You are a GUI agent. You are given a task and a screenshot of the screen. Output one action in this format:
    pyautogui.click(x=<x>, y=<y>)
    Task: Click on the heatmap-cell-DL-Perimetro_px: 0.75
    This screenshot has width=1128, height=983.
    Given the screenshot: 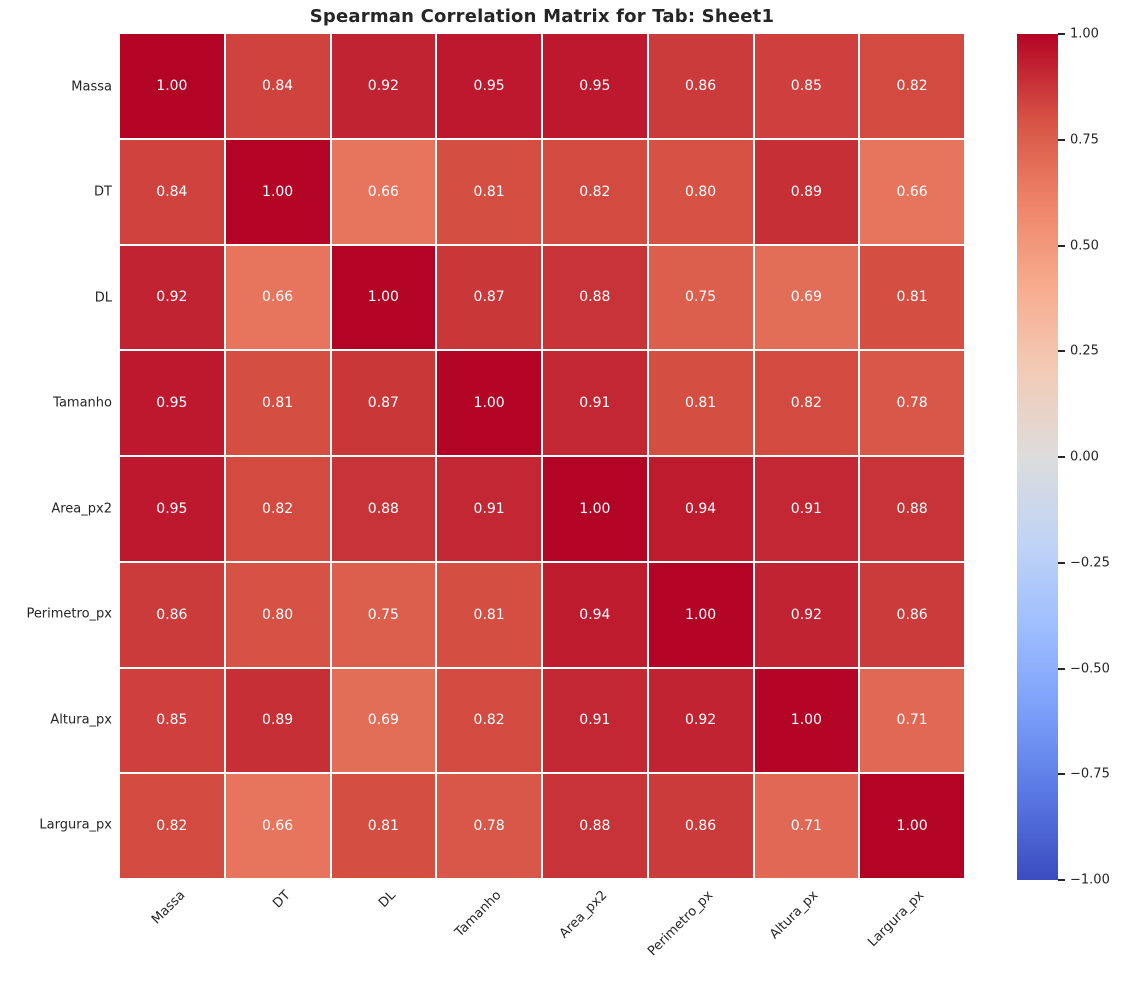 What is the action you would take?
    pyautogui.click(x=700, y=297)
    